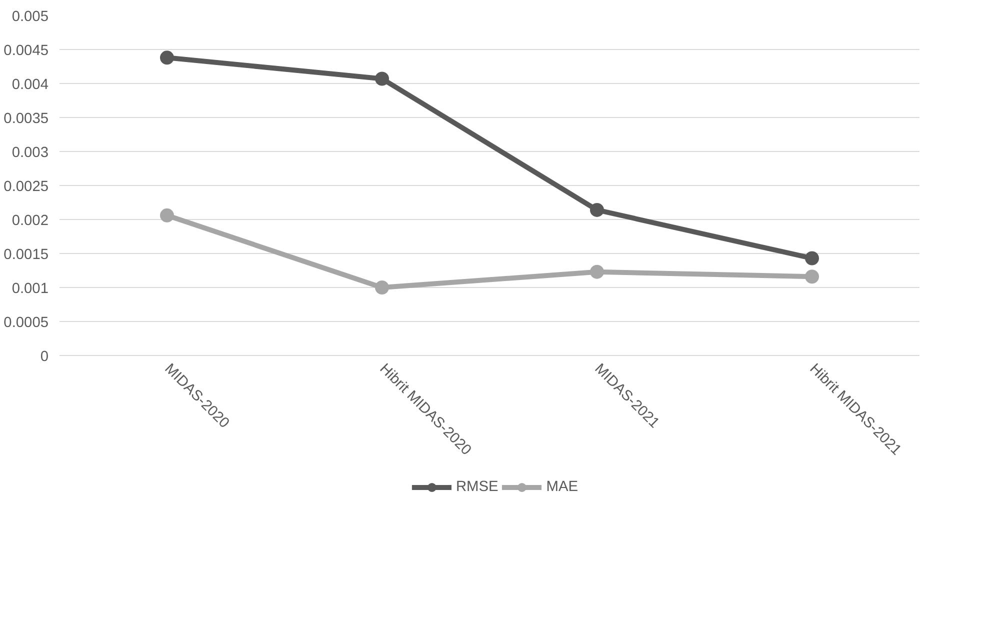 Image resolution: width=993 pixels, height=630 pixels. What do you see at coordinates (30, 85) in the screenshot?
I see `y-tick-label: 0.004` at bounding box center [30, 85].